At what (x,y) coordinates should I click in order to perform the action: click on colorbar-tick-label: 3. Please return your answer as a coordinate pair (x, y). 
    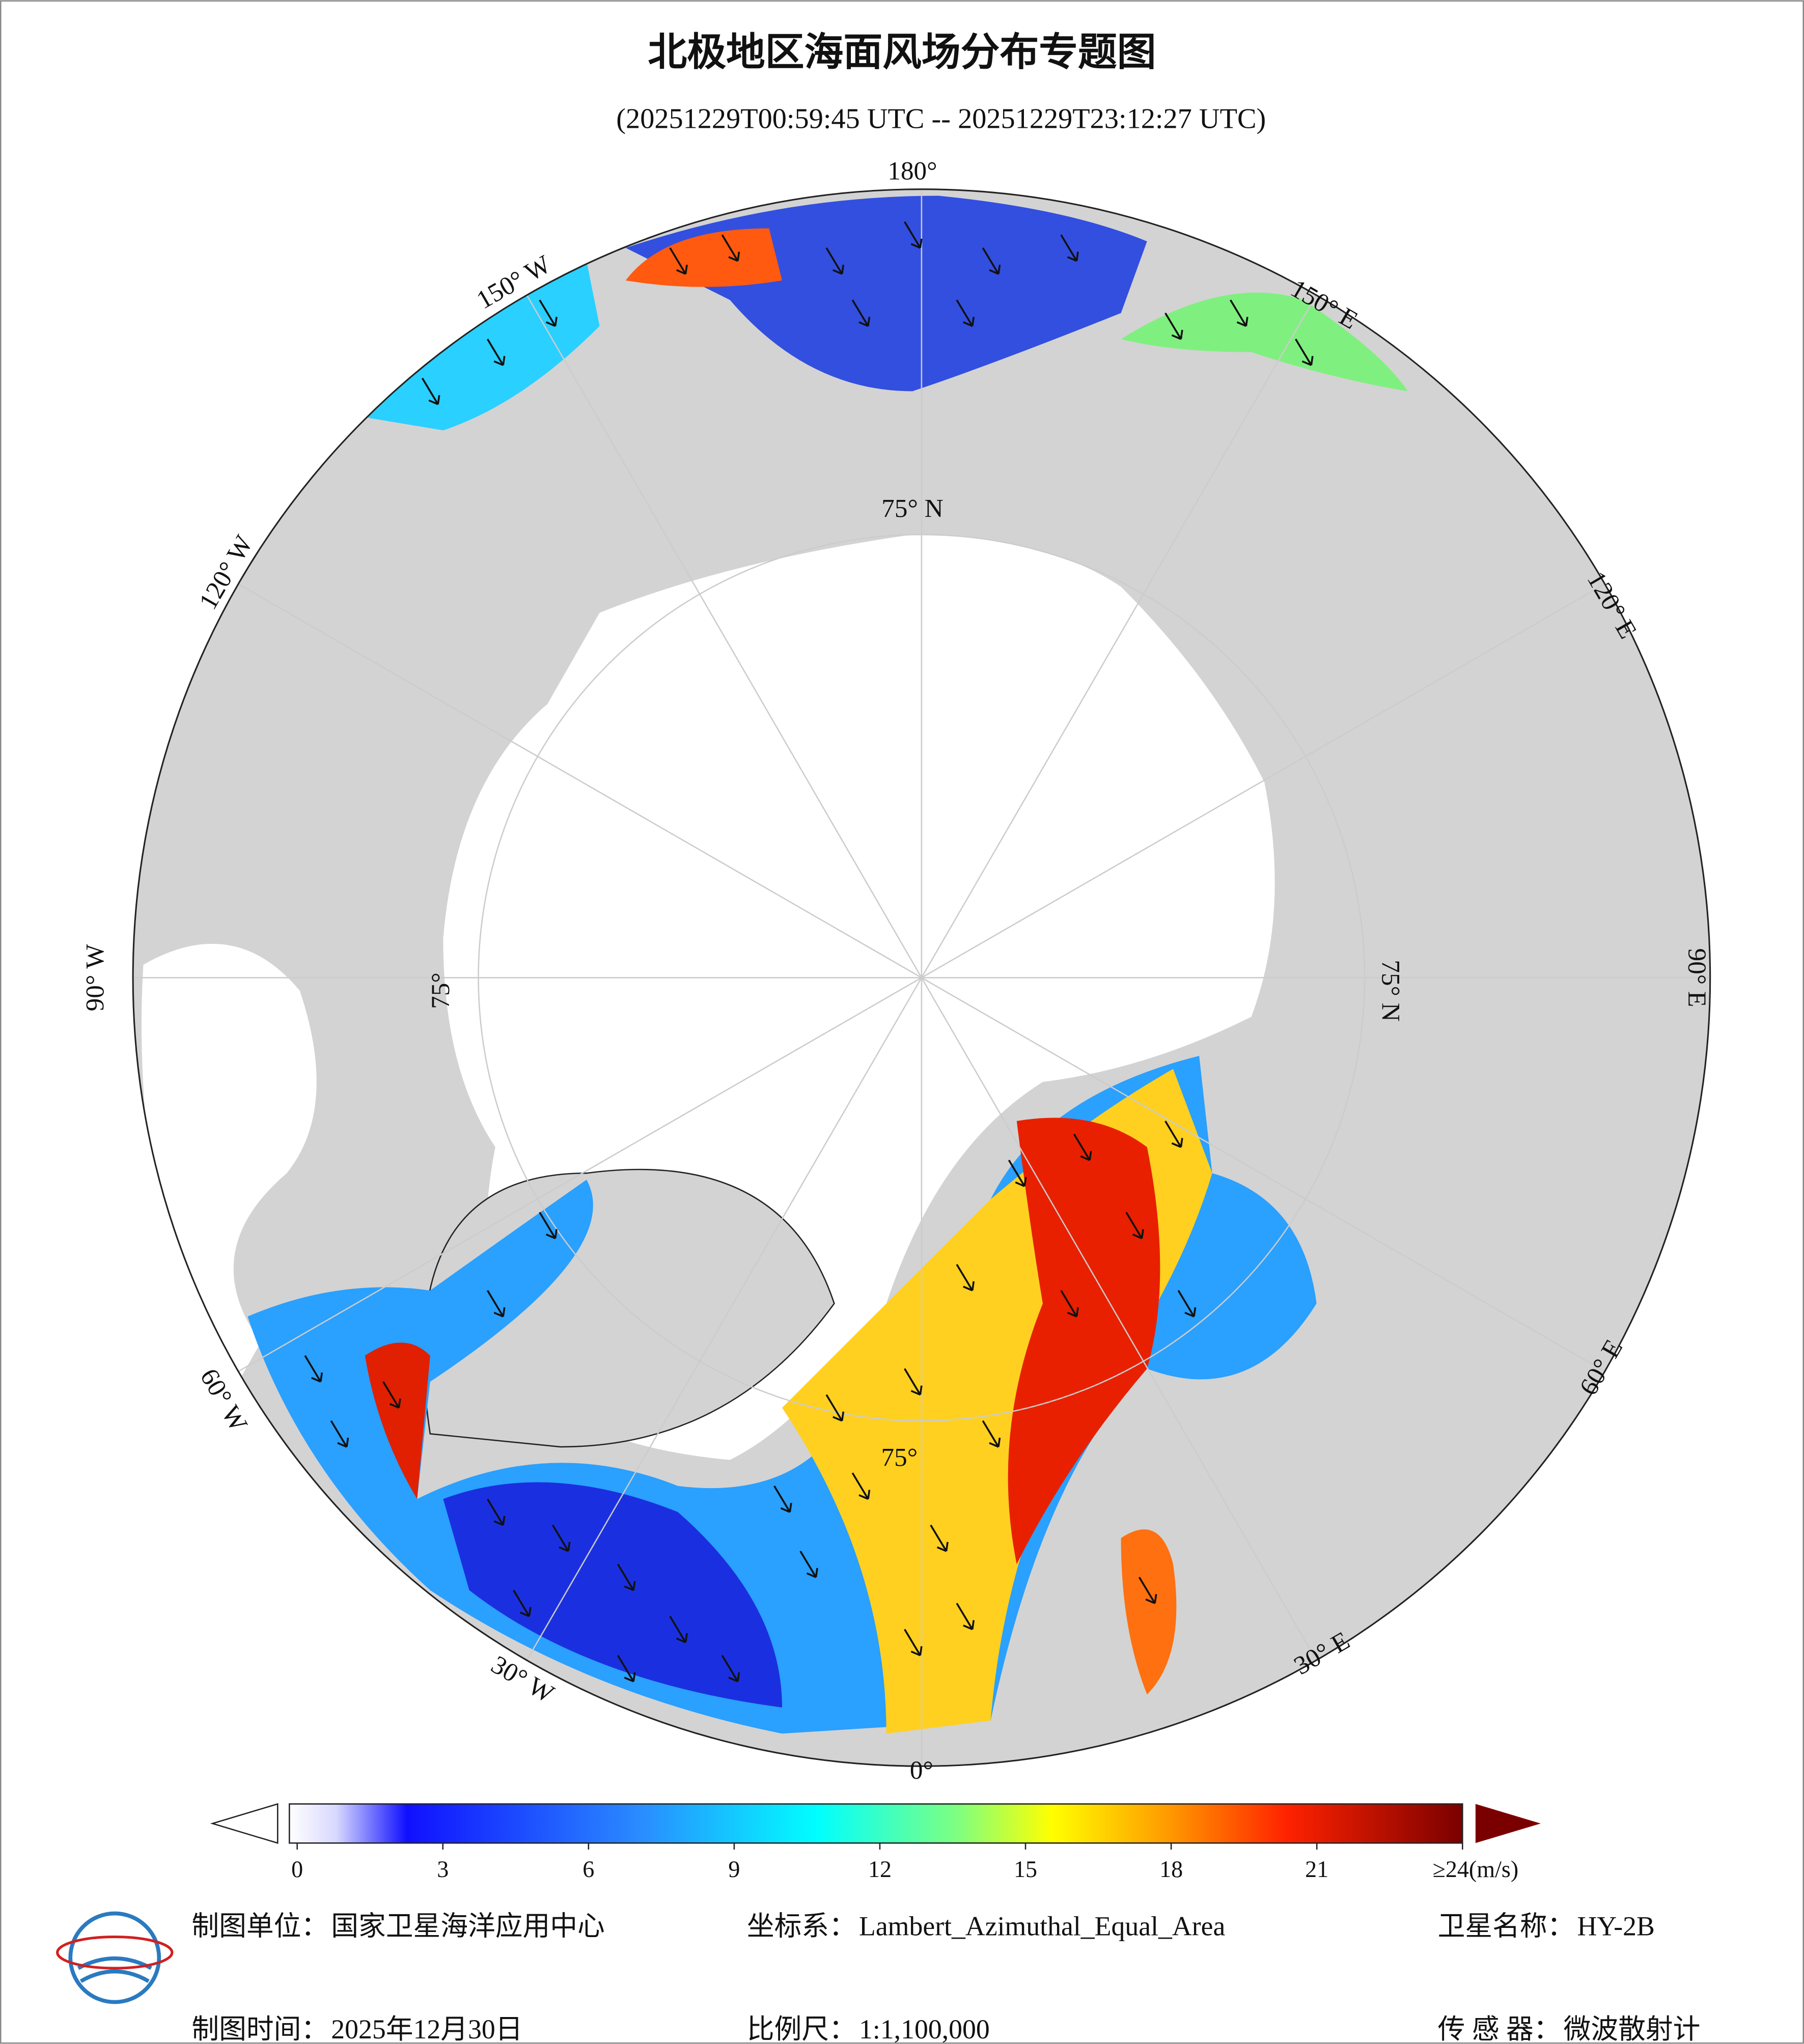
    Looking at the image, I should click on (443, 1869).